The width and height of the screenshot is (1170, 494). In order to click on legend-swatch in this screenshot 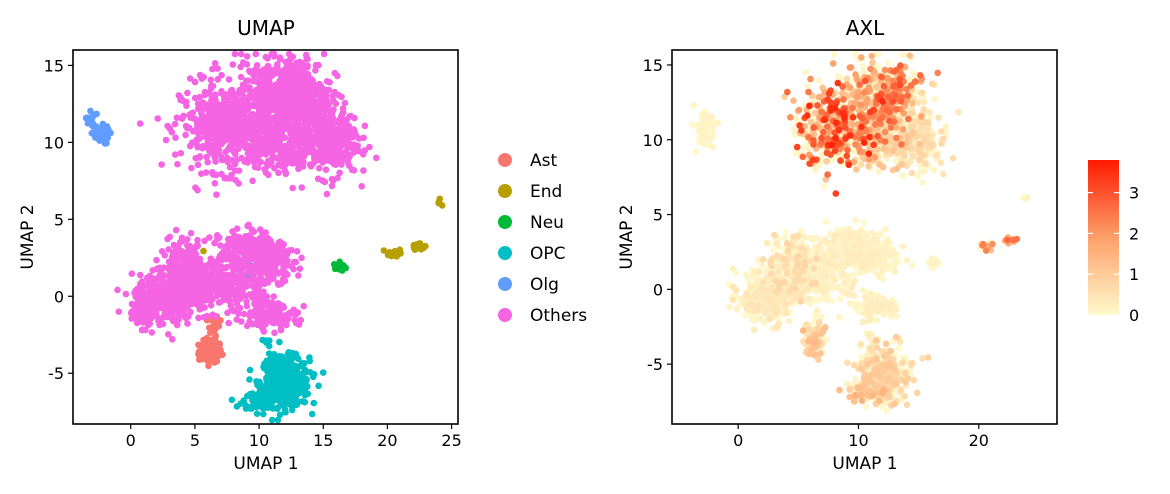, I will do `click(505, 222)`.